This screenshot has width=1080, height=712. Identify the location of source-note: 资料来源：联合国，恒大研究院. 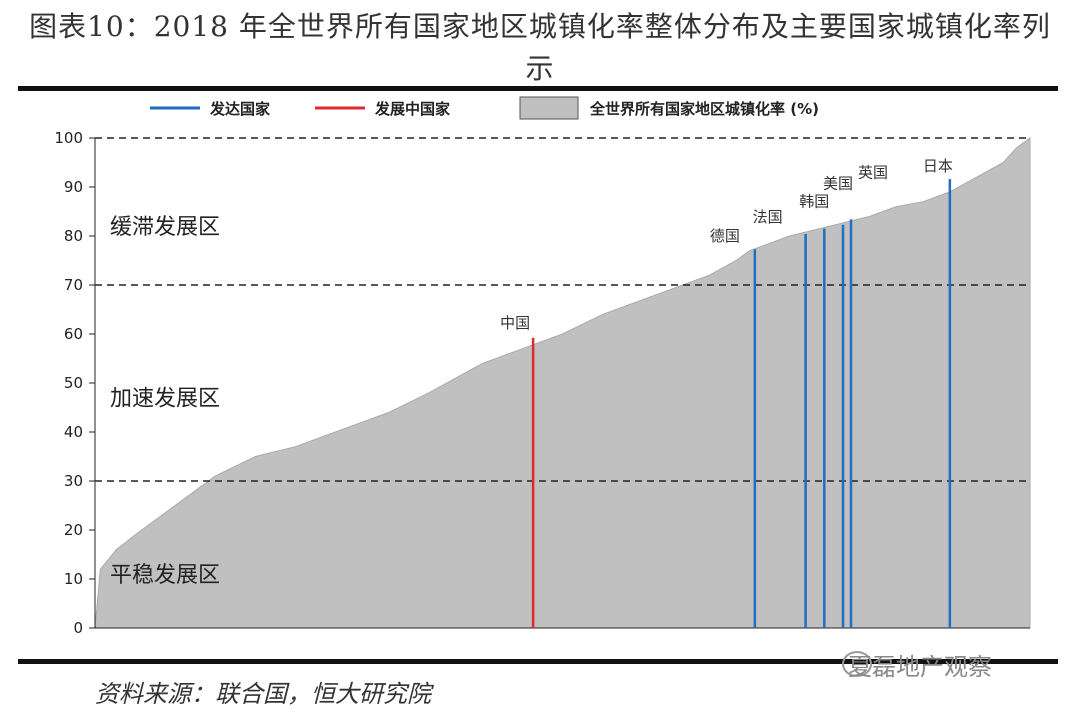
(263, 694).